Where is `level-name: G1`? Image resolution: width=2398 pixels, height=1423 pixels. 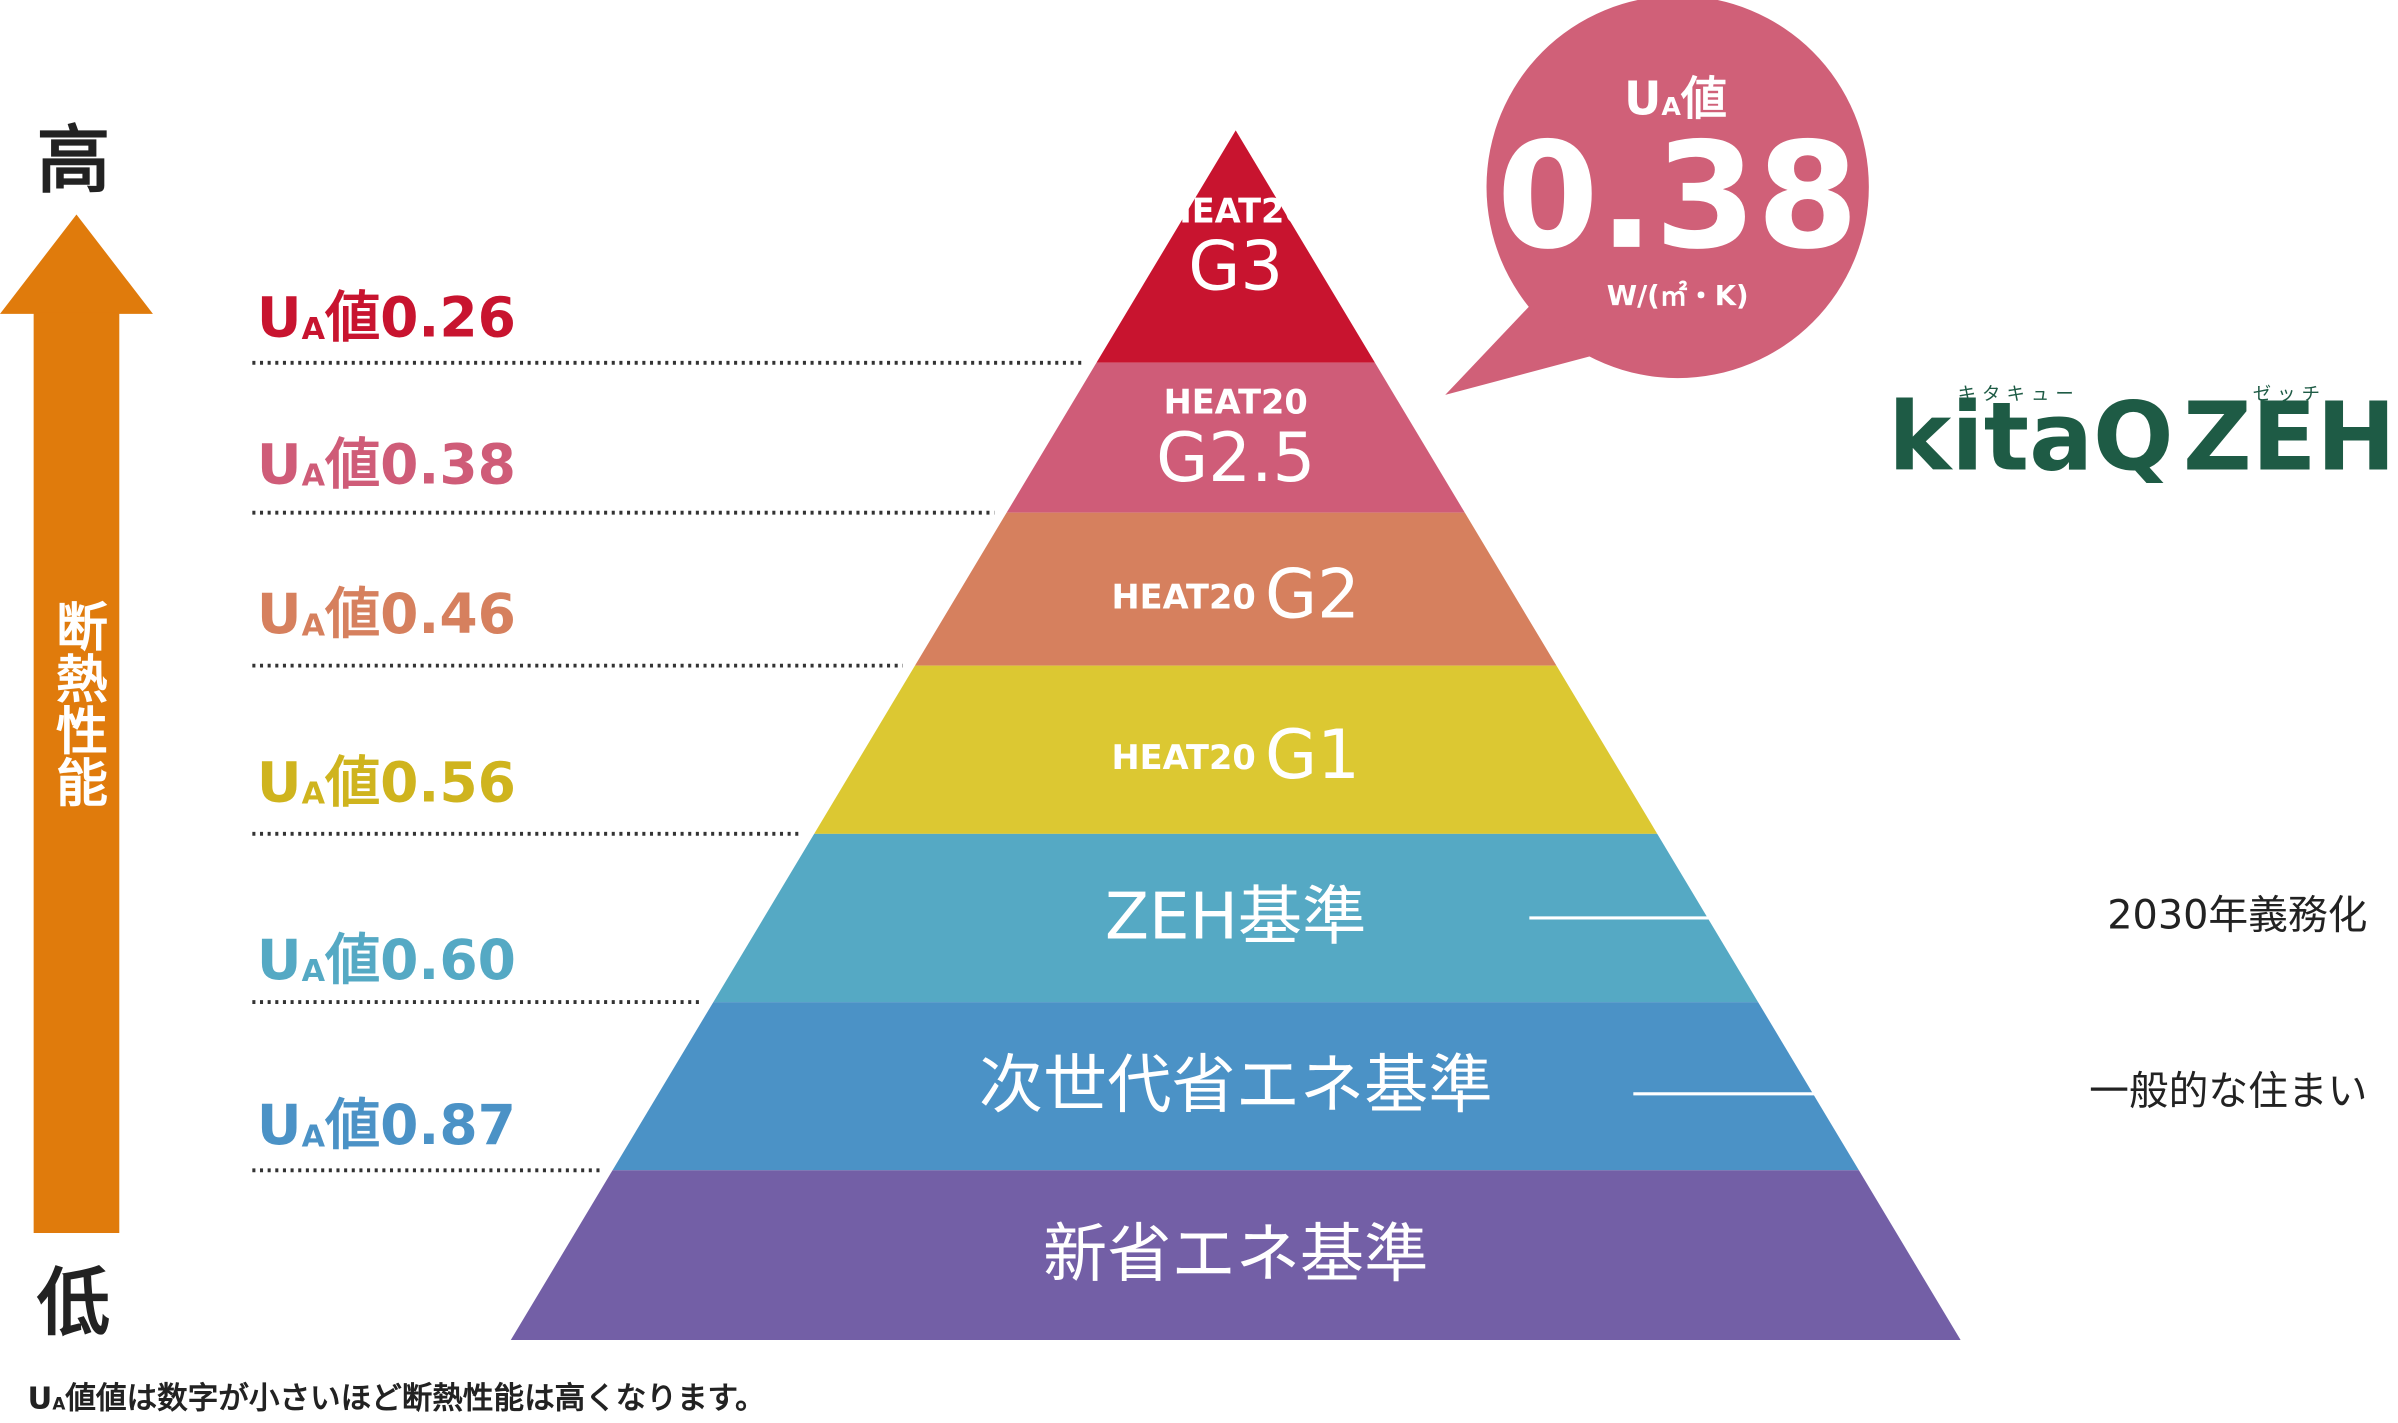 level-name: G1 is located at coordinates (1312, 754).